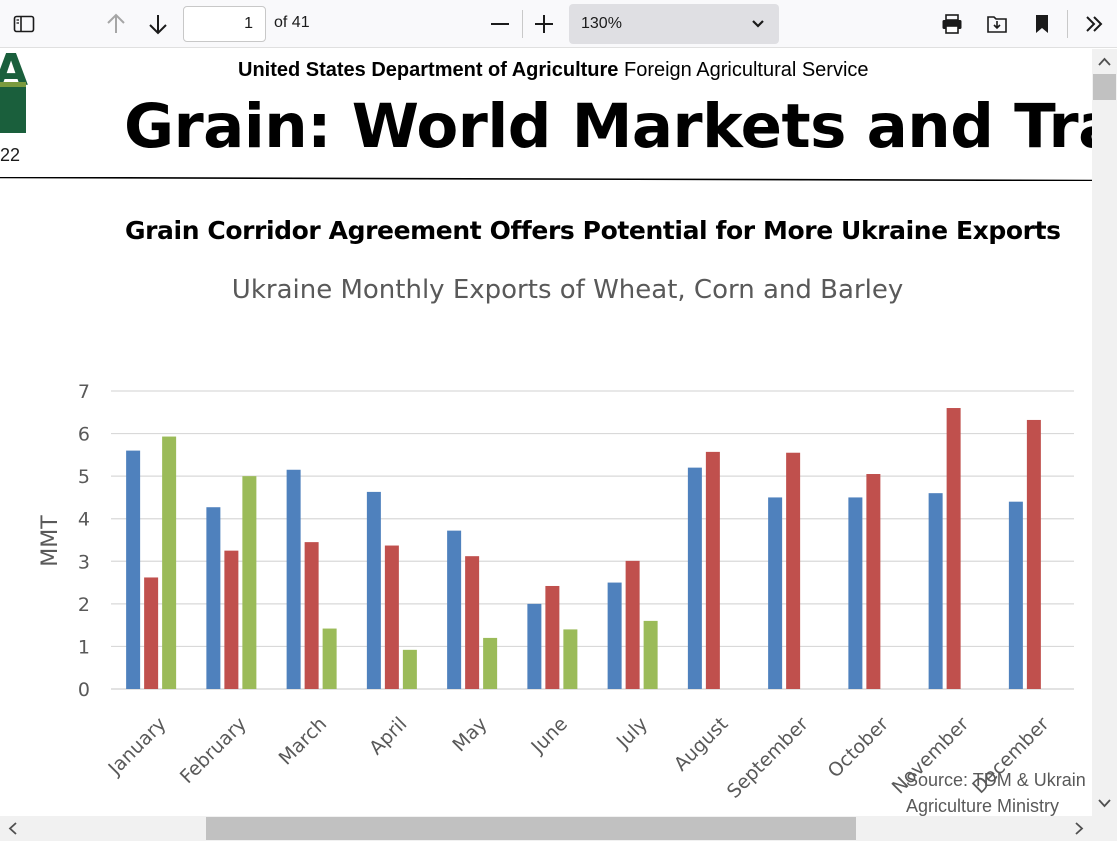 Image resolution: width=1117 pixels, height=841 pixels. I want to click on arrow-down-icon, so click(158, 25).